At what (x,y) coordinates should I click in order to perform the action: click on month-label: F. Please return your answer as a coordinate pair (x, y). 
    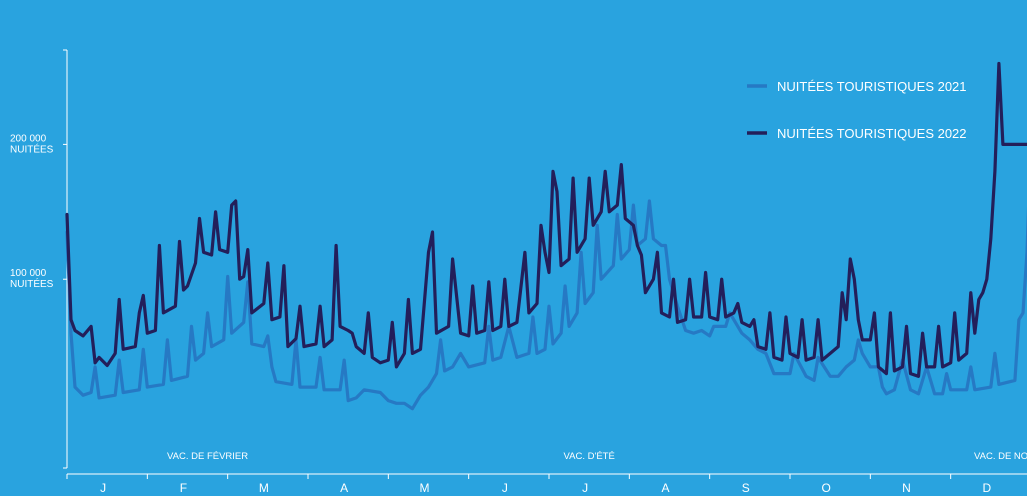
    Looking at the image, I should click on (183, 488).